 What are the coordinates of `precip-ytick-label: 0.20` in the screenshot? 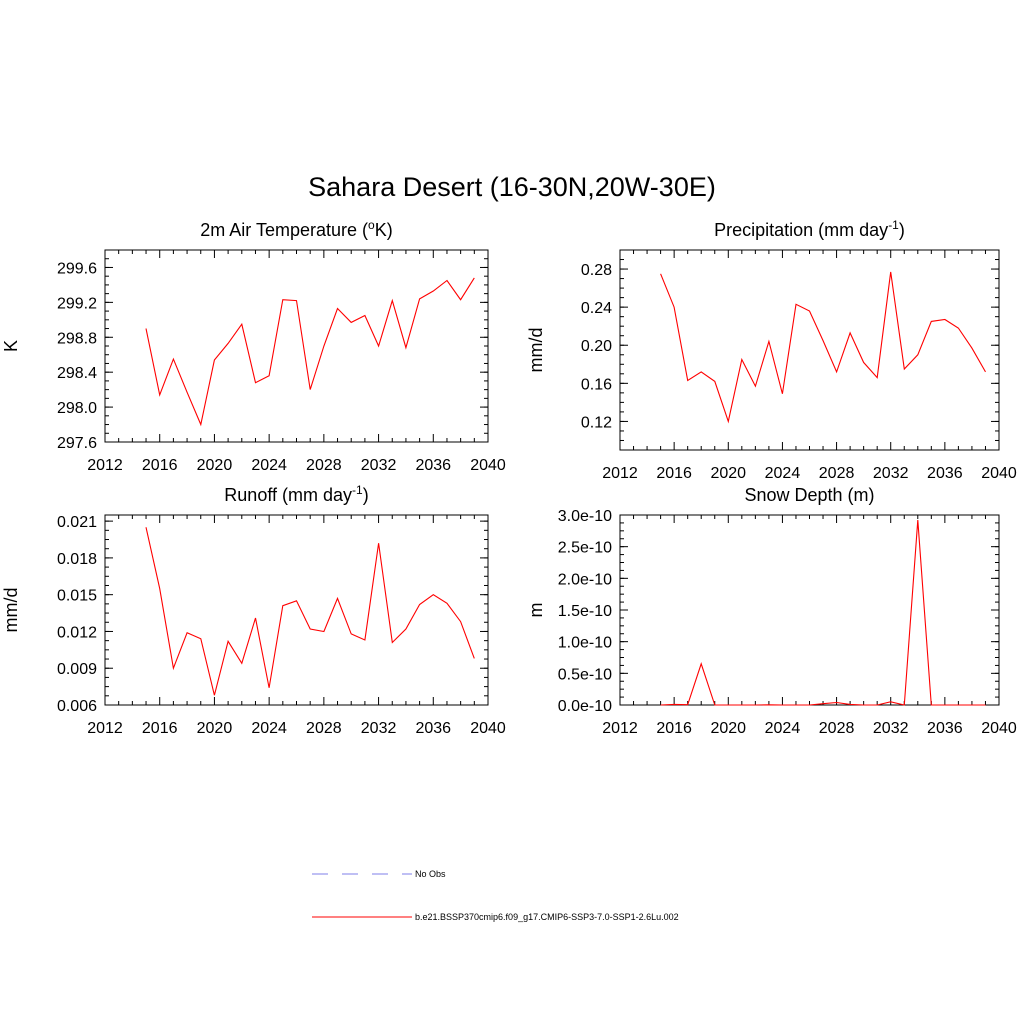 It's located at (596, 346).